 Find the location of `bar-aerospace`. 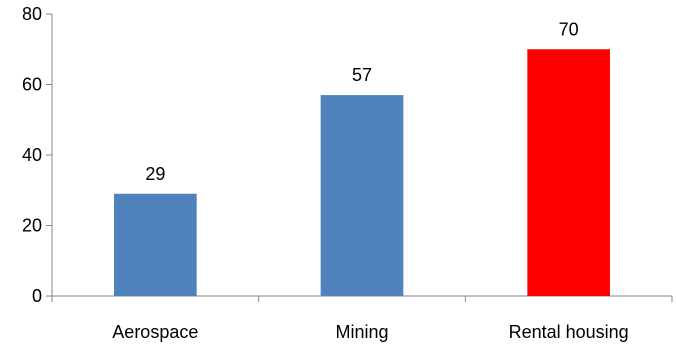

bar-aerospace is located at coordinates (155, 244).